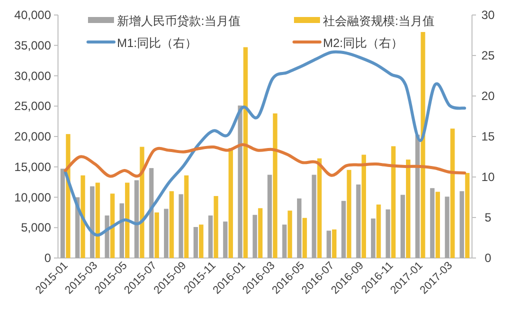 This screenshot has height=321, width=506. Describe the element at coordinates (48, 258) in the screenshot. I see `y-tick-label: 0` at that location.